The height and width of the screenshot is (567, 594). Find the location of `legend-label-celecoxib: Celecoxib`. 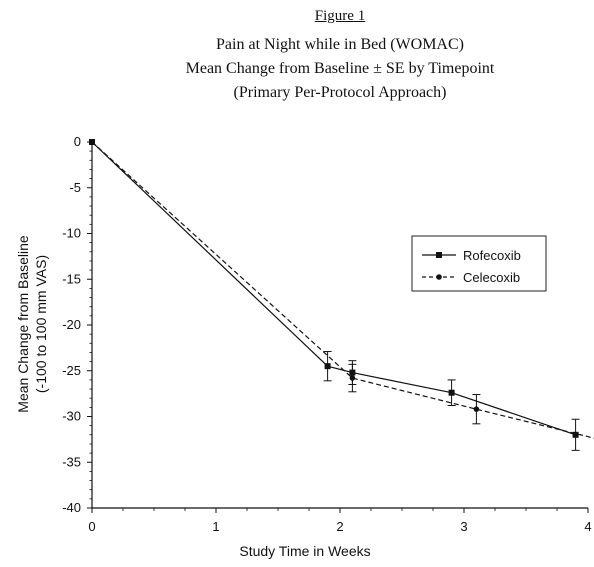

legend-label-celecoxib: Celecoxib is located at coordinates (491, 277).